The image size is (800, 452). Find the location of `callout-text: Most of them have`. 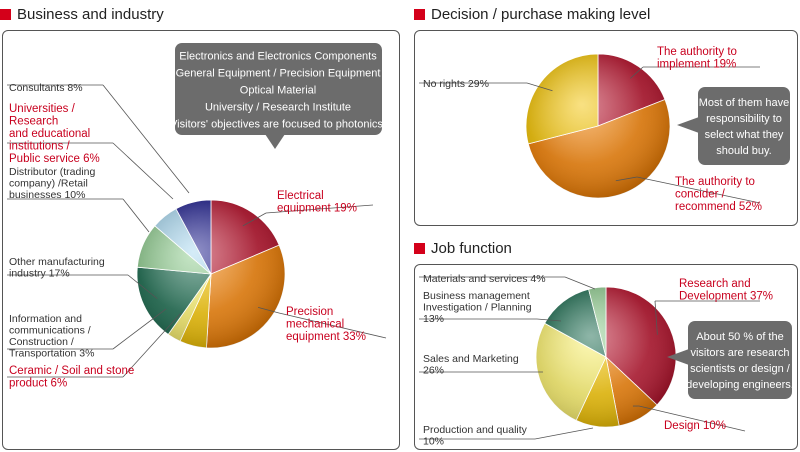

callout-text: Most of them have is located at coordinates (744, 103).